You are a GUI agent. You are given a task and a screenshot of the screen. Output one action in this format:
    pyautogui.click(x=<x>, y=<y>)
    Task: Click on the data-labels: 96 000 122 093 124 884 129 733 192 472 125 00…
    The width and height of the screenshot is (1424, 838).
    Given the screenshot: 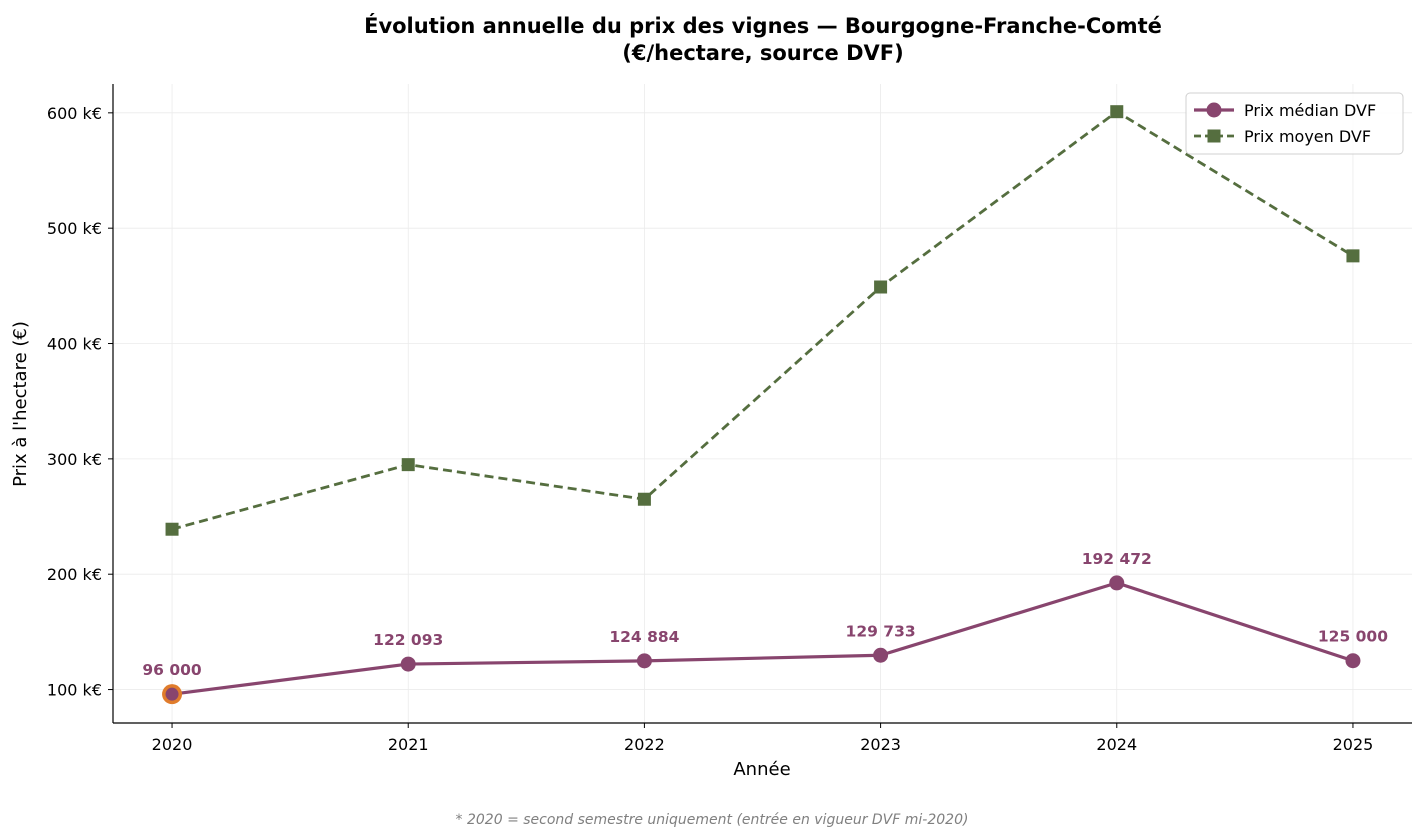 What is the action you would take?
    pyautogui.click(x=765, y=614)
    